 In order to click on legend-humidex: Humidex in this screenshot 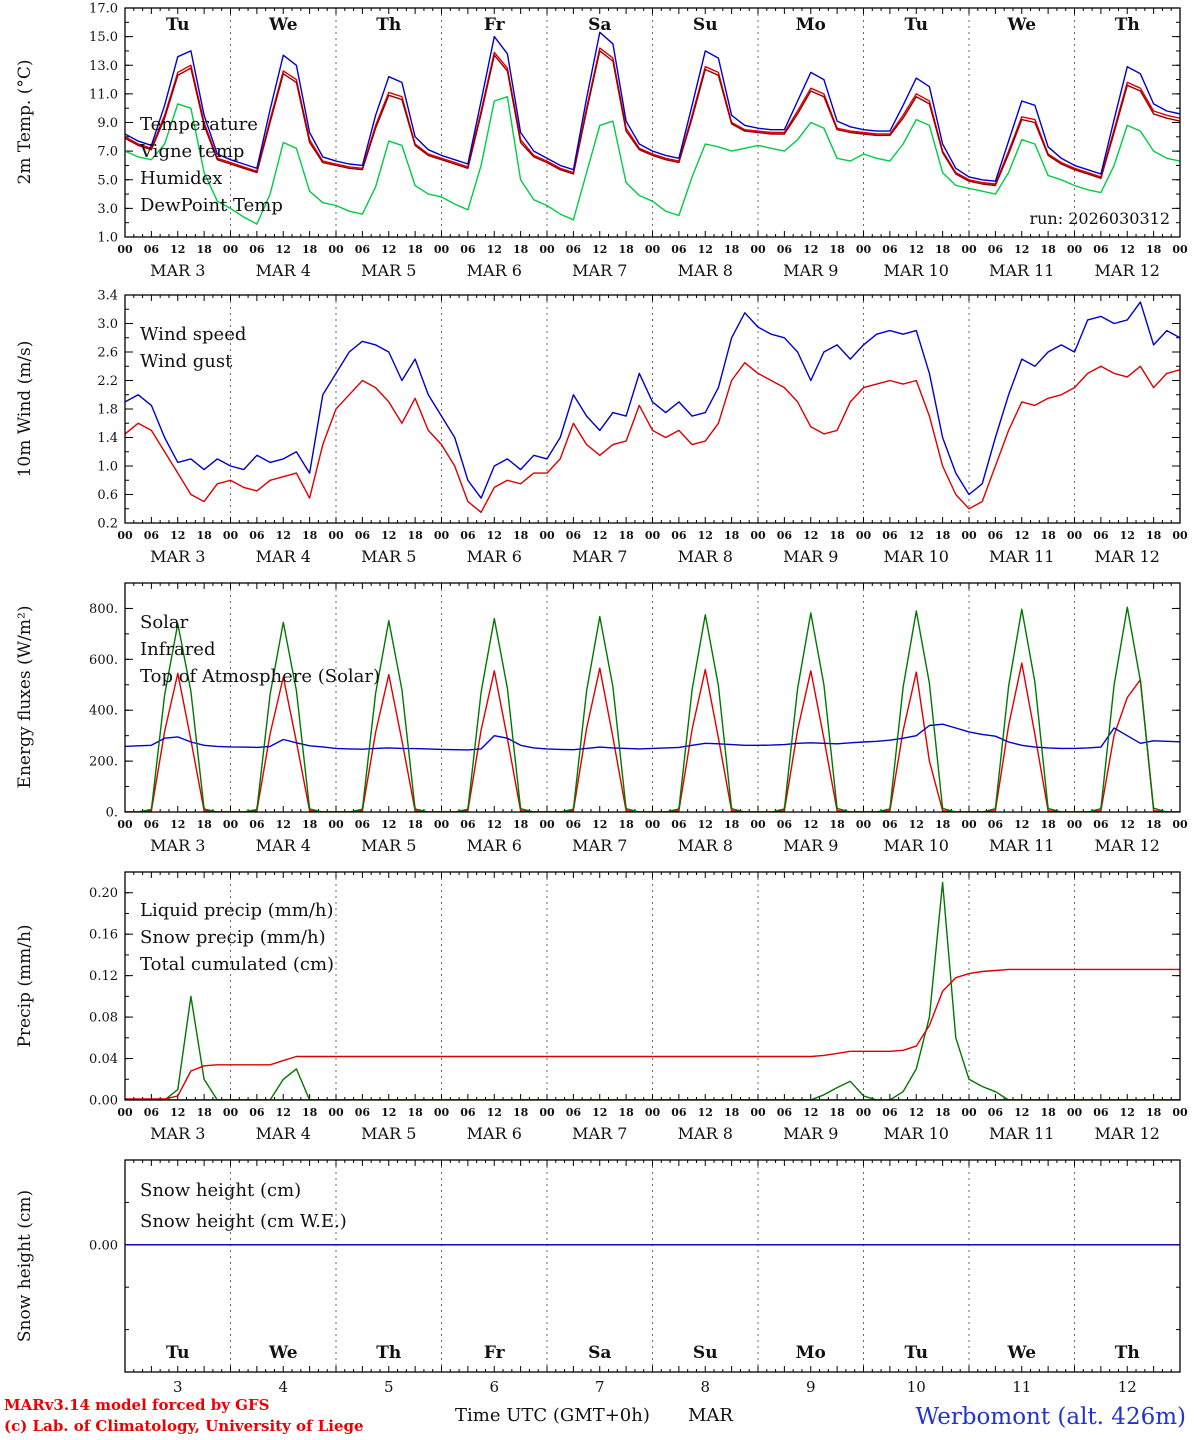, I will do `click(181, 178)`.